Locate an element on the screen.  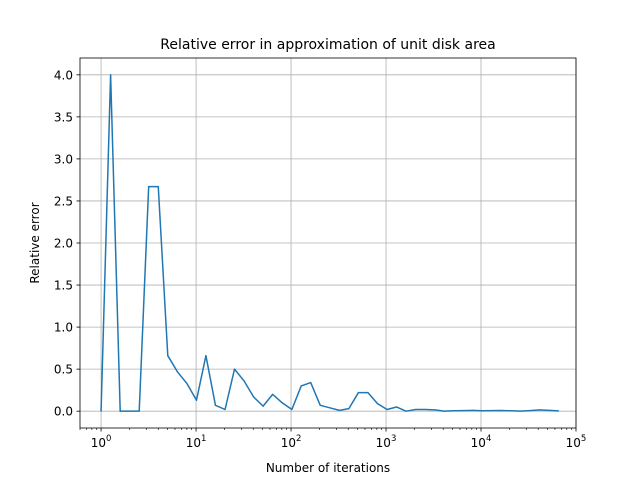
y-tick-label: 4.0 is located at coordinates (63, 75).